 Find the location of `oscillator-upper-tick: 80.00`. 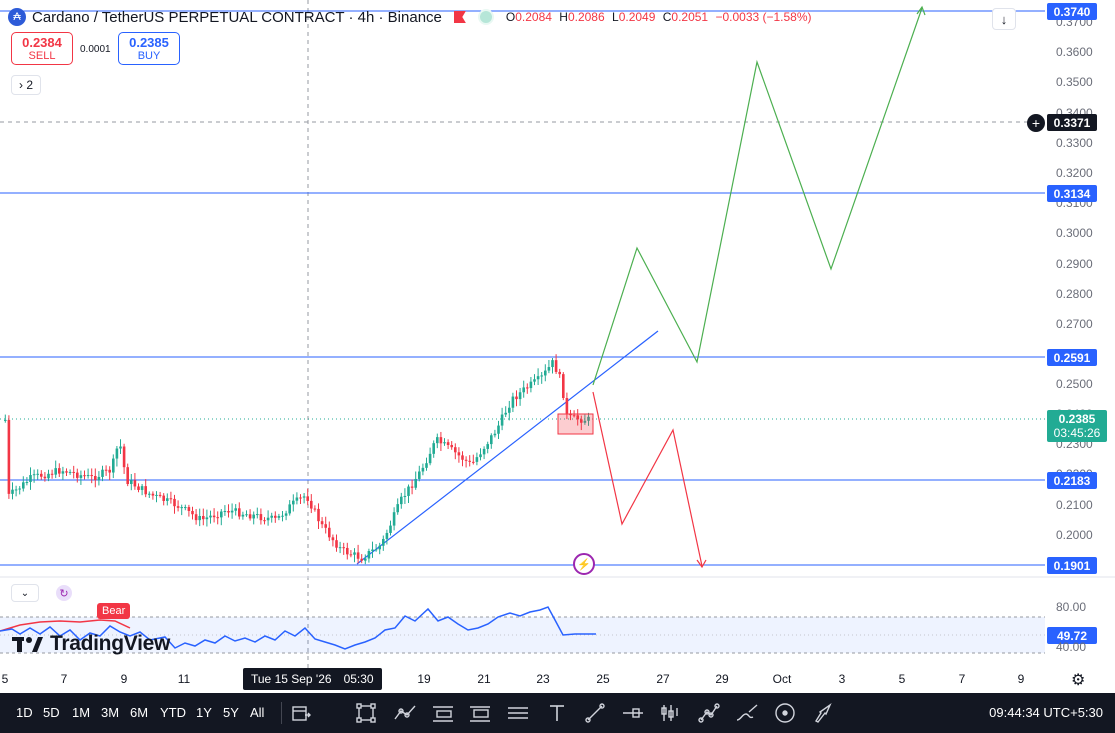

oscillator-upper-tick: 80.00 is located at coordinates (1071, 607).